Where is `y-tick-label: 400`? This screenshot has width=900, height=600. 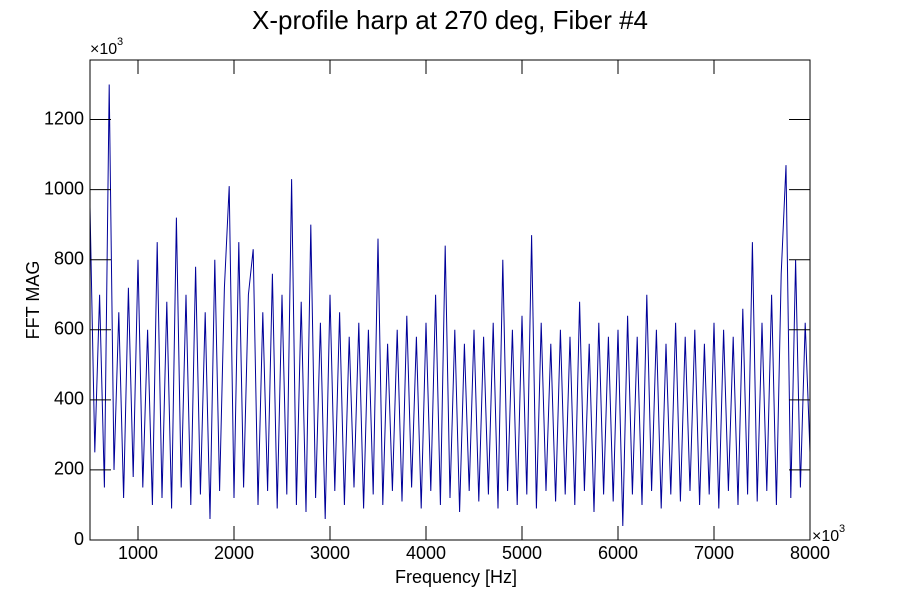
y-tick-label: 400 is located at coordinates (69, 399).